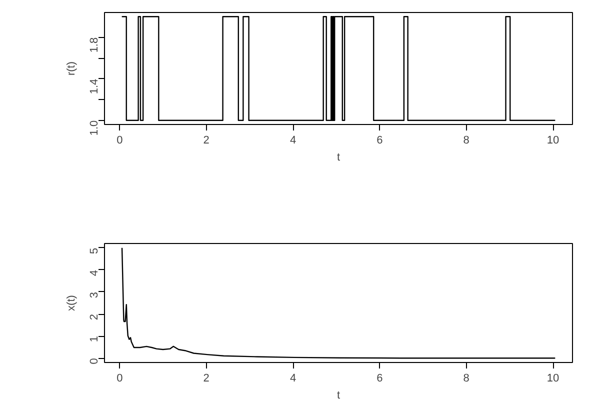 The image size is (610, 419). What do you see at coordinates (94, 86) in the screenshot?
I see `y-tick-label: 1.4` at bounding box center [94, 86].